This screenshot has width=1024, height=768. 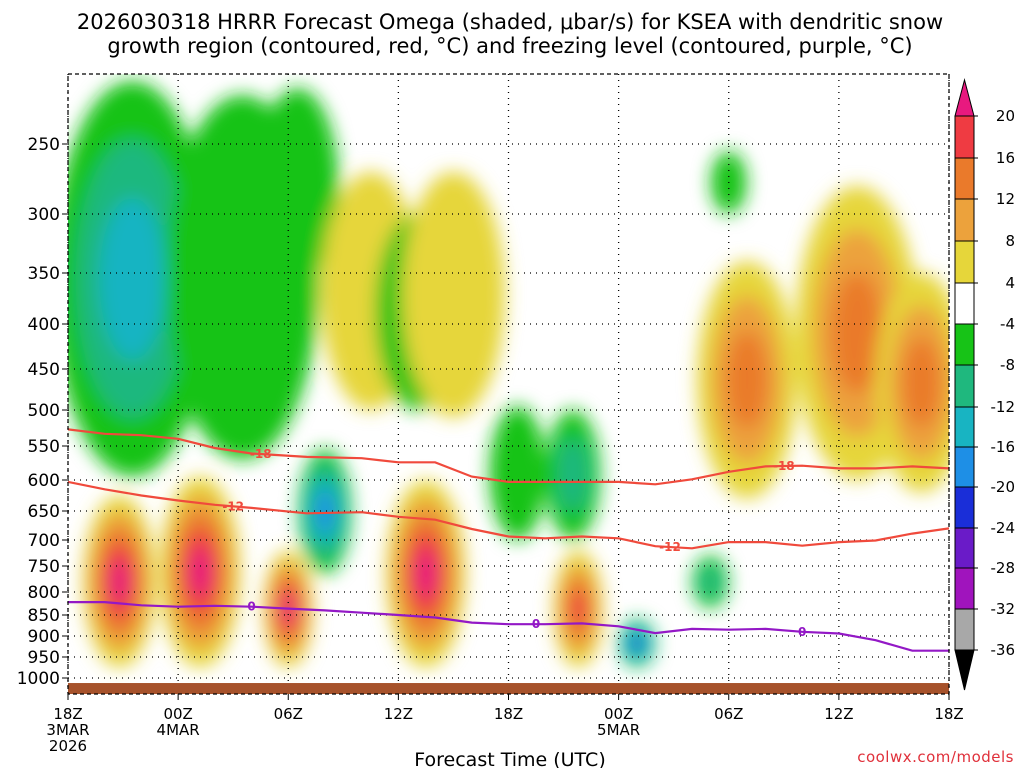 I want to click on terrain-surface, so click(x=508, y=688).